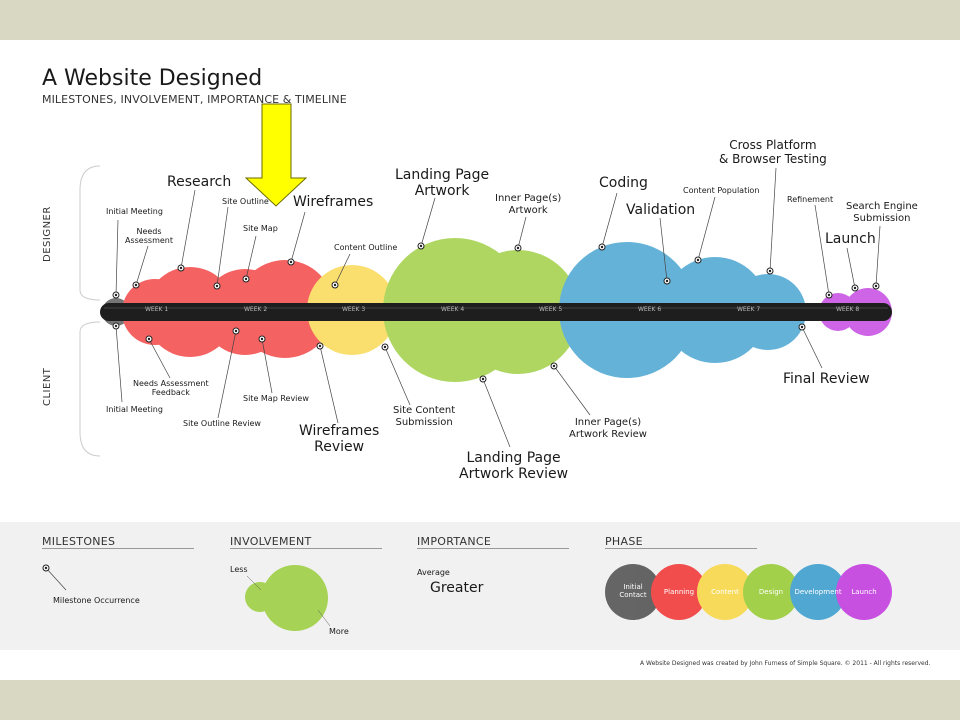  What do you see at coordinates (721, 190) in the screenshot?
I see `milestone-content-population: Content Population` at bounding box center [721, 190].